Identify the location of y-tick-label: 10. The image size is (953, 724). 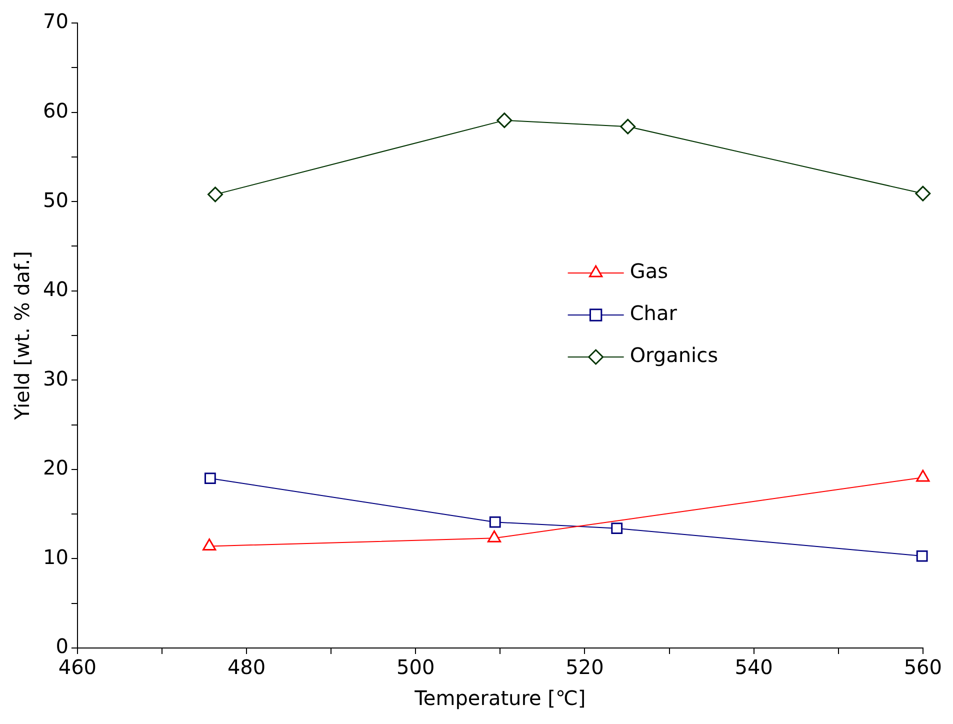
(55, 556).